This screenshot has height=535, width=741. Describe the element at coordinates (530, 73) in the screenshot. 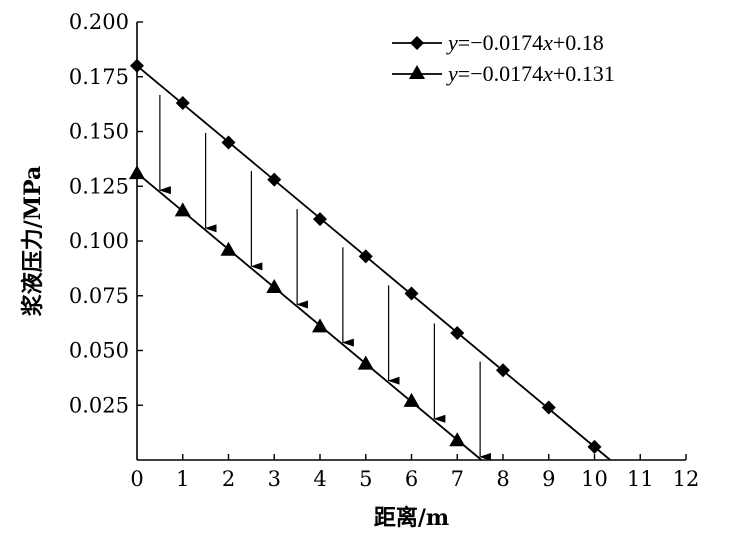

I see `legend-label: y=−0.0174x+0.131` at that location.